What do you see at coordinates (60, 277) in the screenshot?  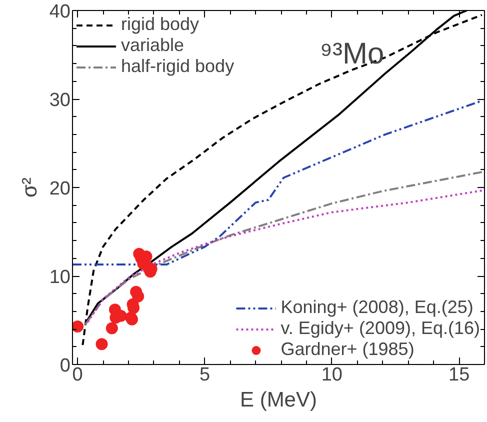 I see `y-tick-label: 10` at bounding box center [60, 277].